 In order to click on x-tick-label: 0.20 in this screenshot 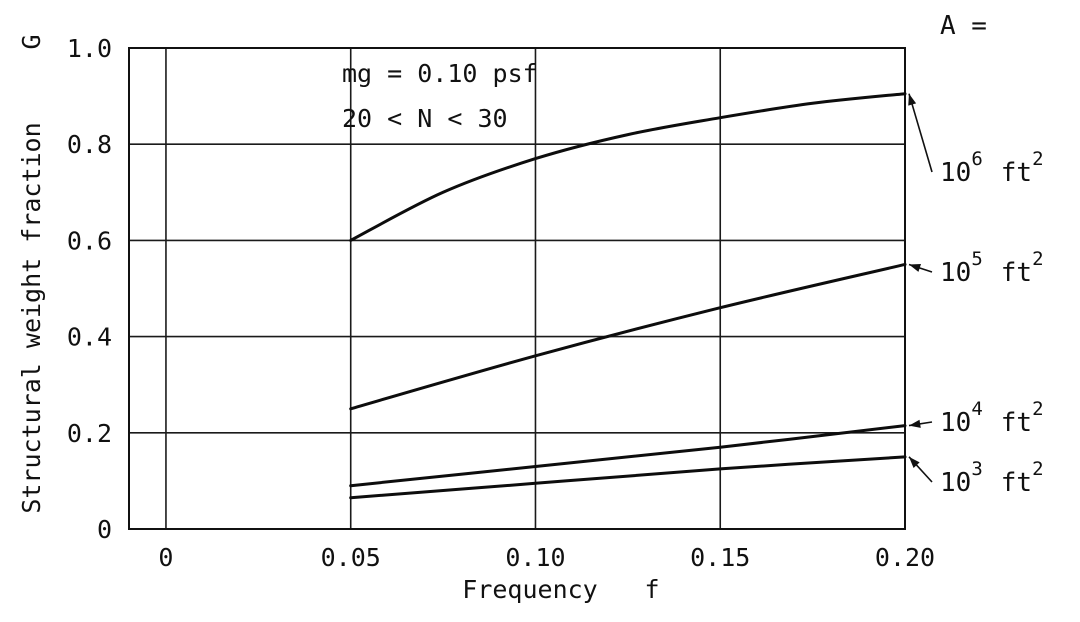, I will do `click(905, 557)`.